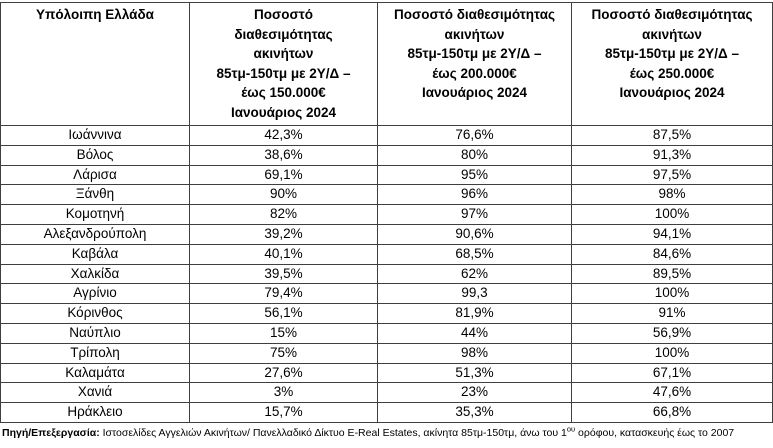  What do you see at coordinates (95, 135) in the screenshot?
I see `city-cell: Ιωάννινα` at bounding box center [95, 135].